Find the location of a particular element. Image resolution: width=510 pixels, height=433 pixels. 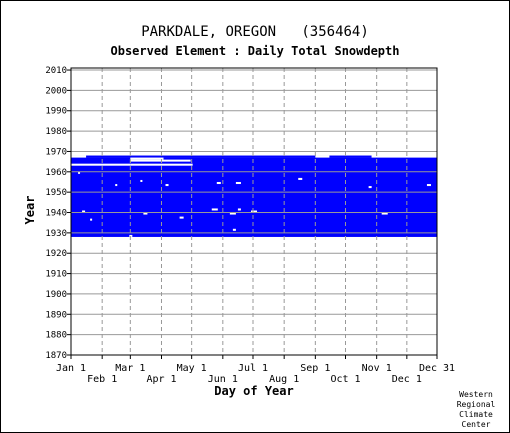

x-tick-label: Jan 1 is located at coordinates (71, 368).